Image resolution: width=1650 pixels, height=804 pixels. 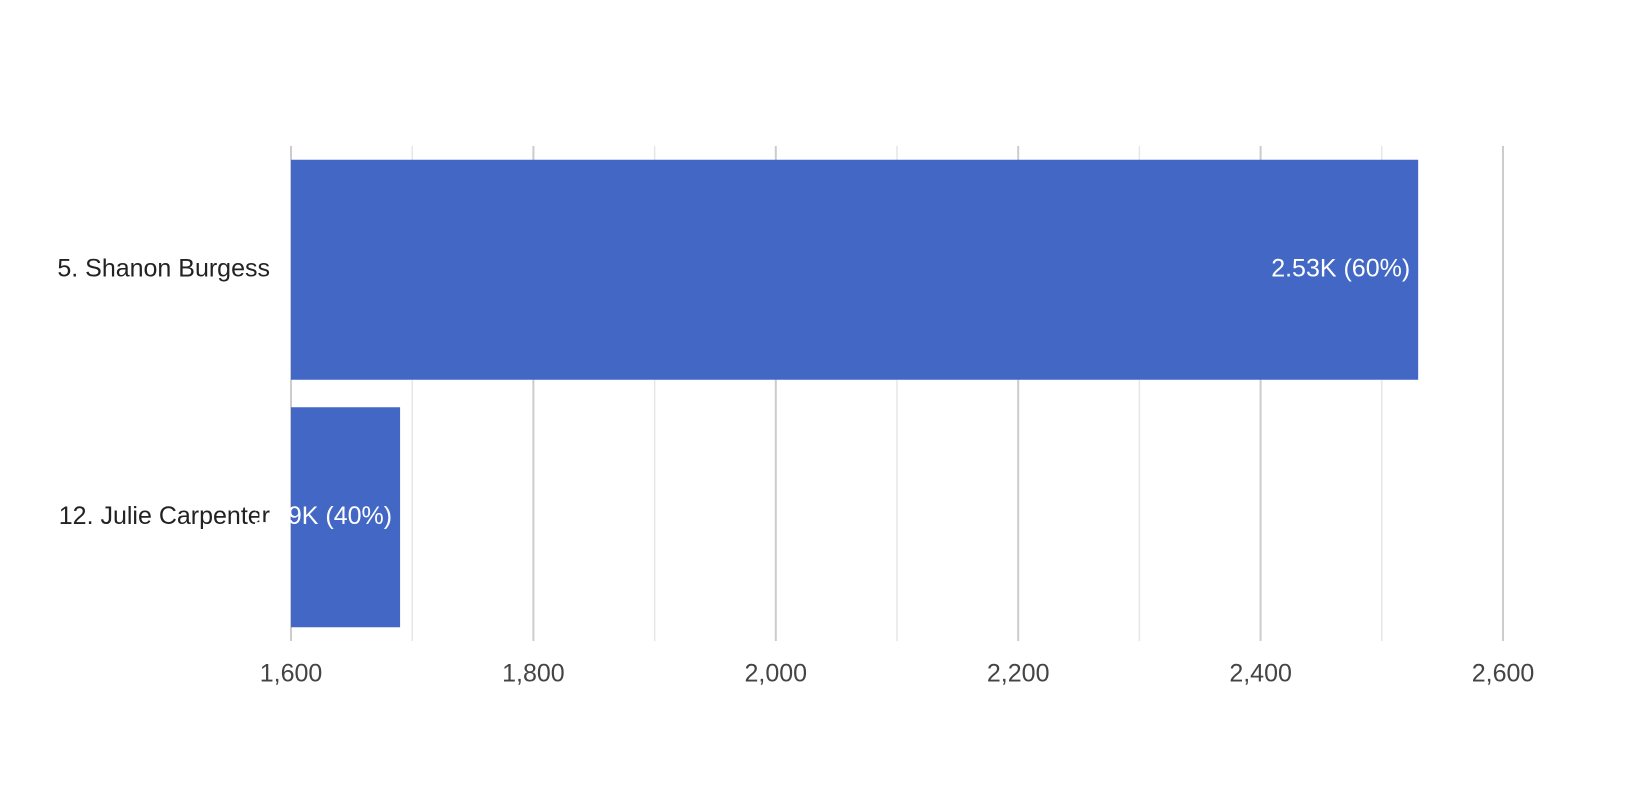 I want to click on x-tick-label: 2,000, so click(x=776, y=674).